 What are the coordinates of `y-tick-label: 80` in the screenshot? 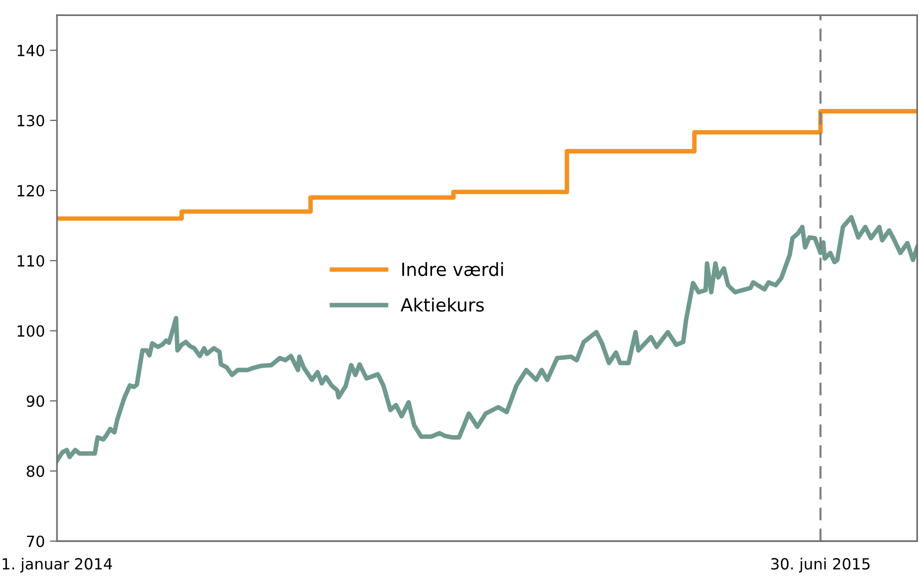 It's located at (35, 471).